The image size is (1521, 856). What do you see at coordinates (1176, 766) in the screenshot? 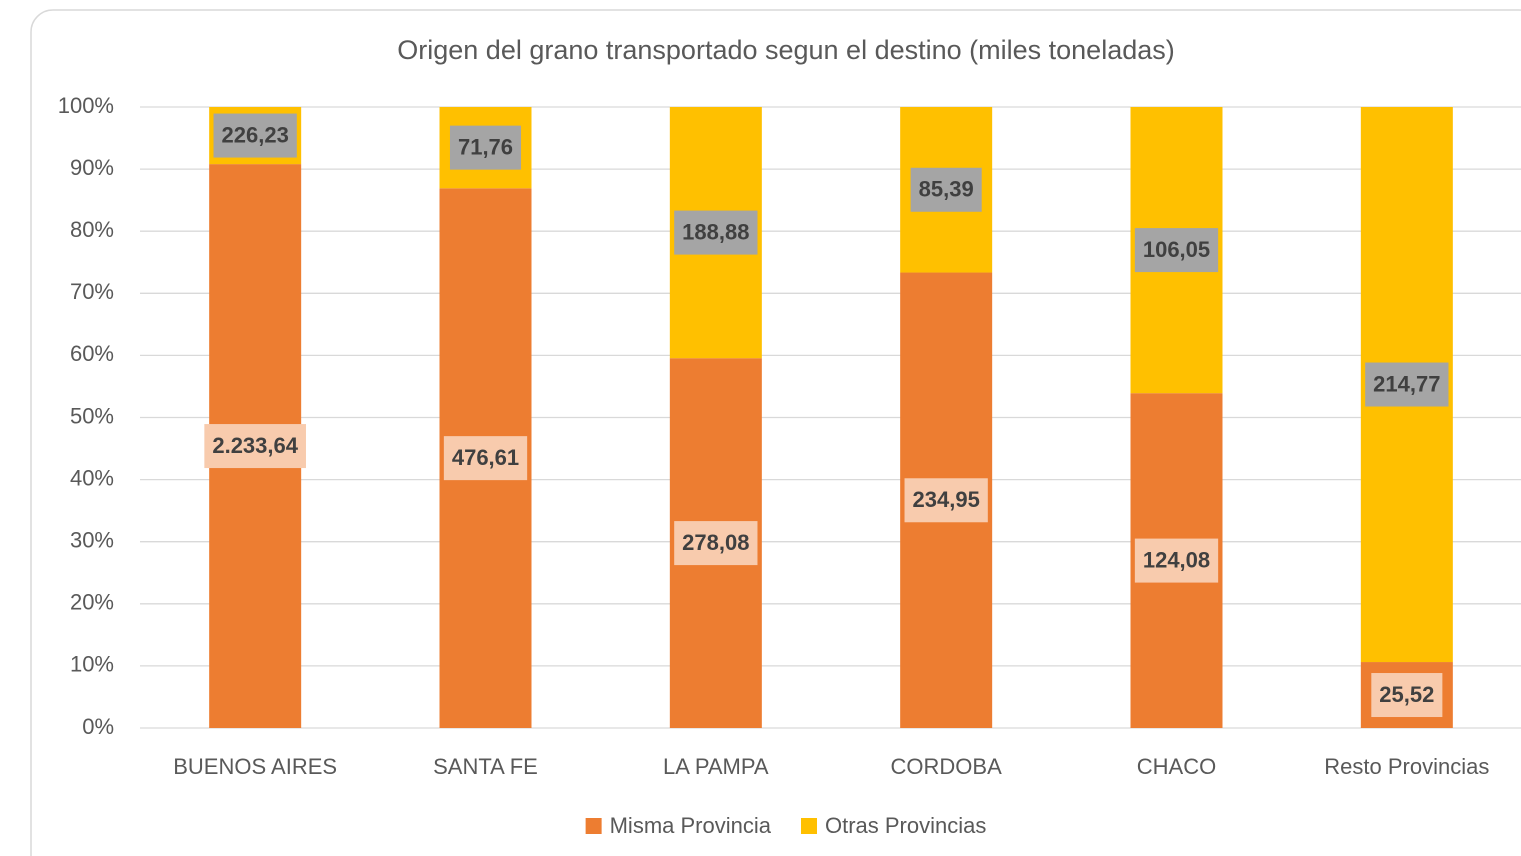
I see `x-tick-label: CHACO` at bounding box center [1176, 766].